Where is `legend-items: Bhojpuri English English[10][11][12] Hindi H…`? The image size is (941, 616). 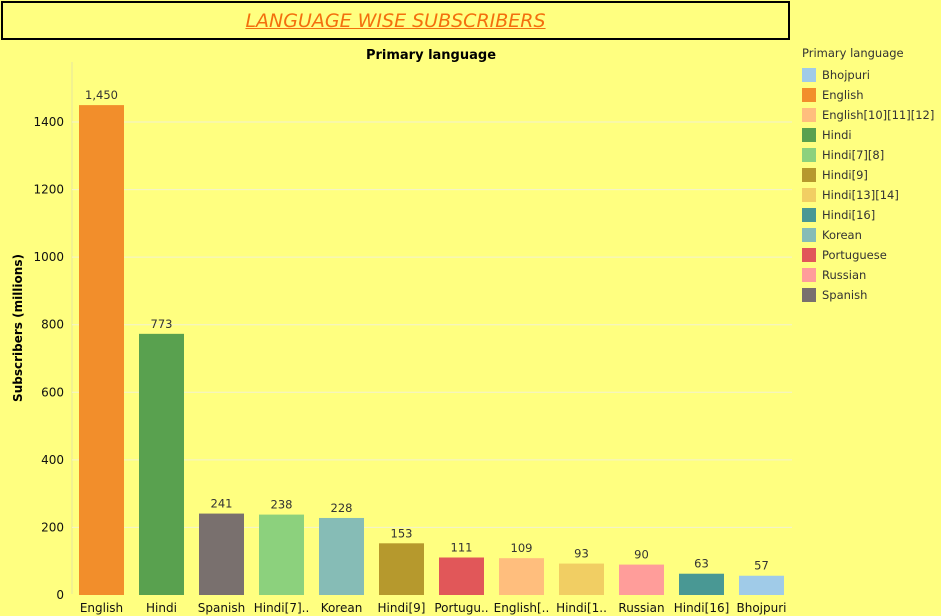
legend-items: Bhojpuri English English[10][11][12] Hindi H… is located at coordinates (871, 185).